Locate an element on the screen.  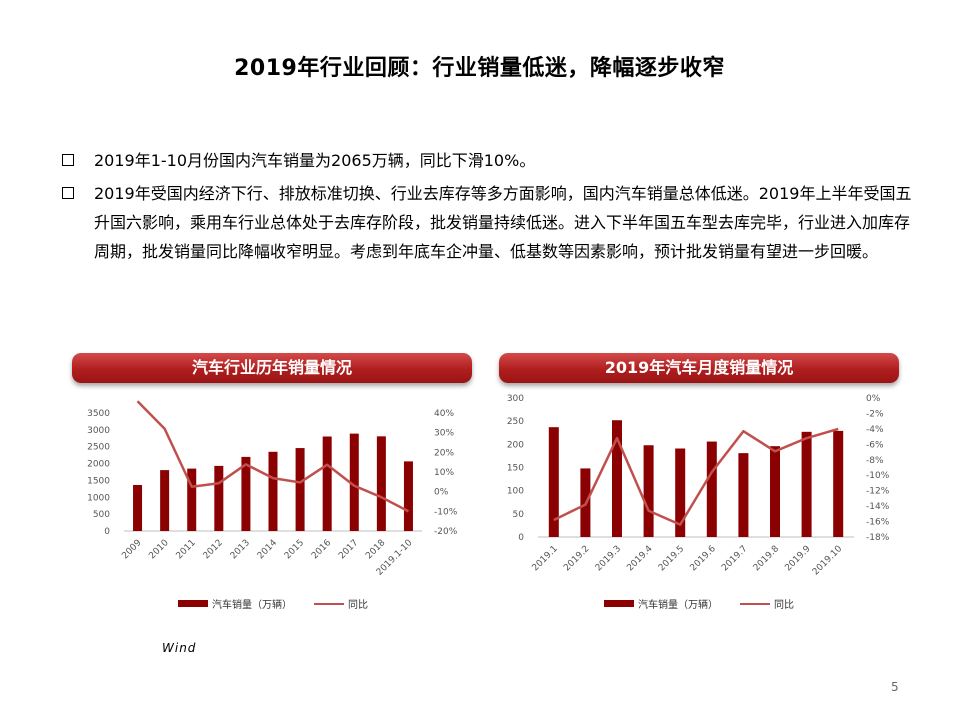
page-title: 2019年行业回顾：行业销量低迷，降幅逐步收窄 is located at coordinates (479, 68).